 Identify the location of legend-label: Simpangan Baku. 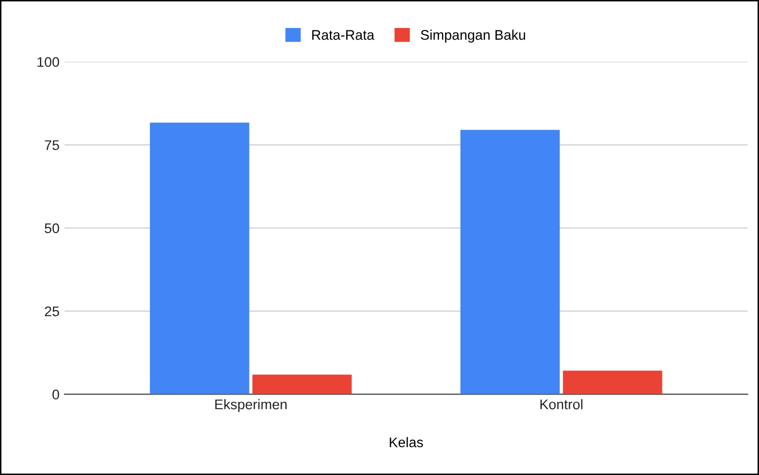
(473, 36).